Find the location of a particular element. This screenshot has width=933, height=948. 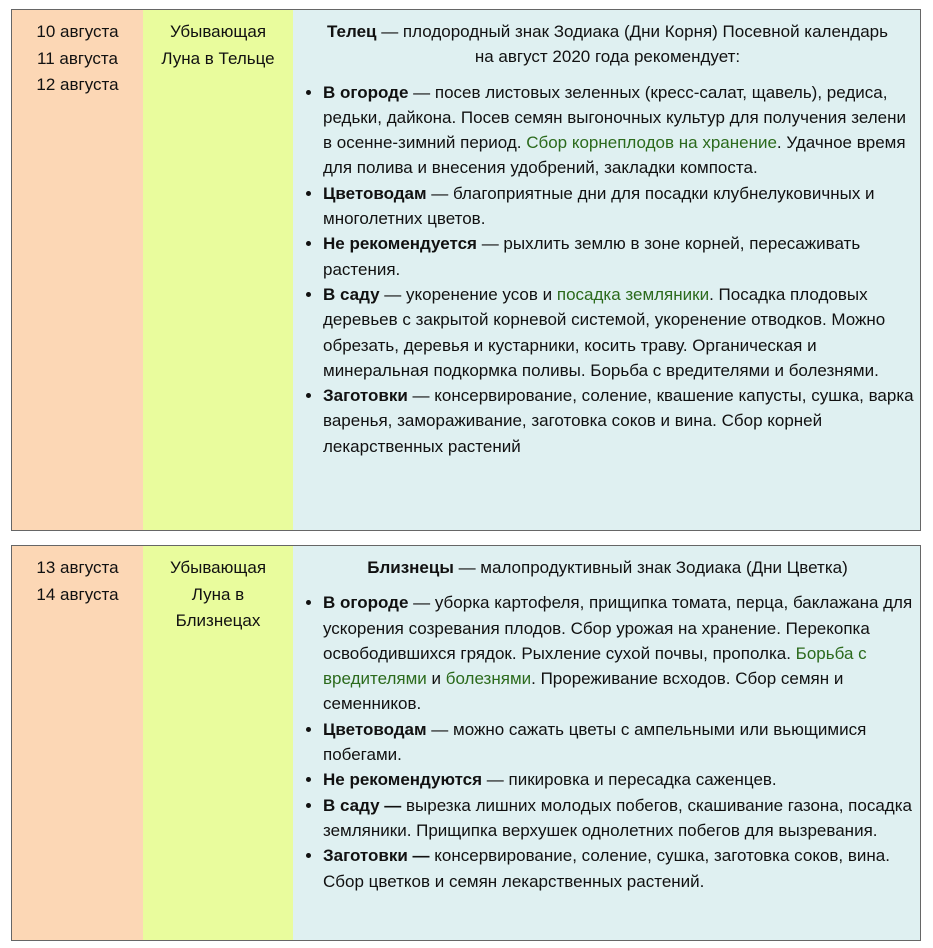

moon-phase: Убывающая Луна в Близнецах is located at coordinates (218, 594).